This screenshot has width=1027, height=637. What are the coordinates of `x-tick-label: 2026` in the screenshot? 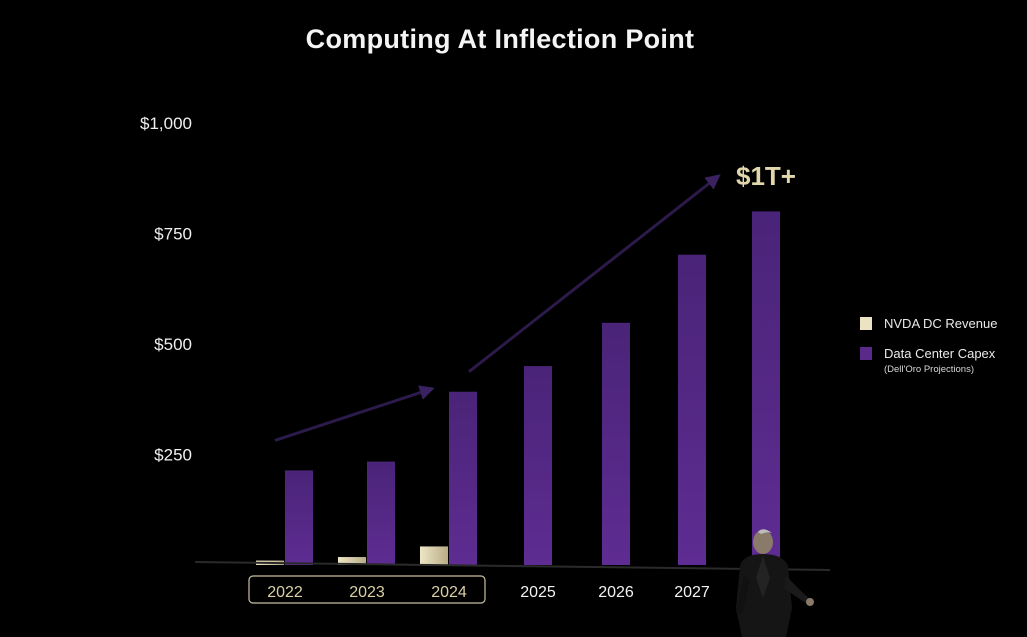 It's located at (616, 592).